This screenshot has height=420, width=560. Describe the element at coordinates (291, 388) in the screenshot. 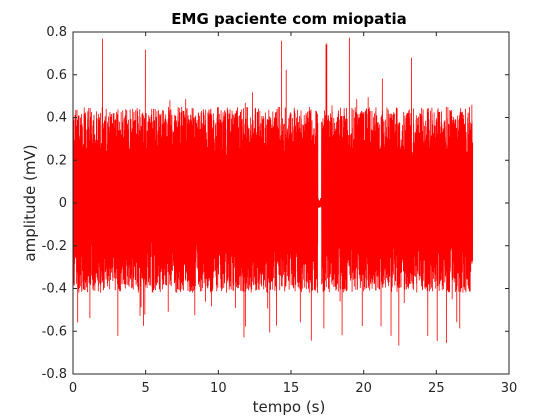

I see `x-tick-label: 15` at that location.